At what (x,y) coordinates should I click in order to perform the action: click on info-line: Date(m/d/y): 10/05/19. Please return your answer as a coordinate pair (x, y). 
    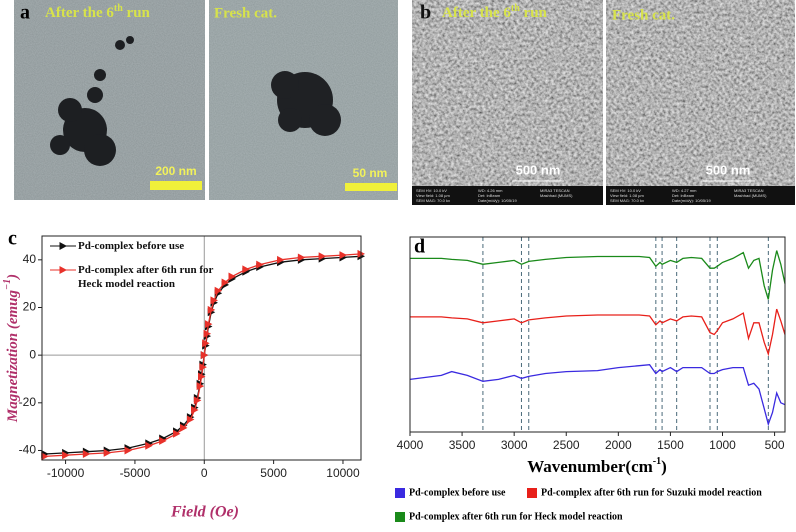
    Looking at the image, I should click on (691, 200).